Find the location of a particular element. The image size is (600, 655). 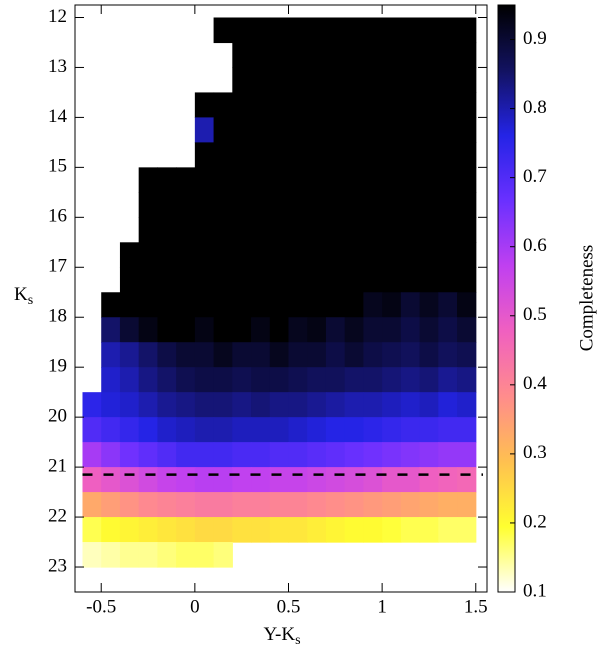

colorbar-tick-label: 0.8 is located at coordinates (535, 107).